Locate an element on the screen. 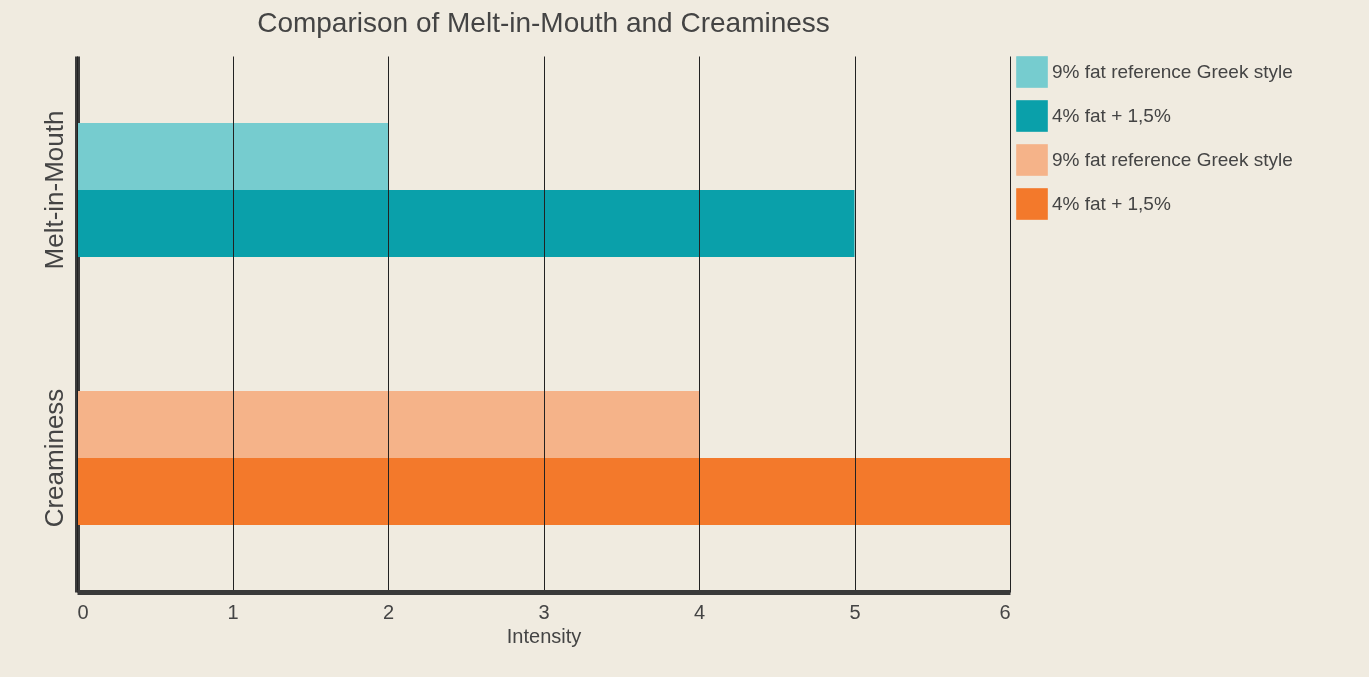  chart-title: Comparison of Melt-in-Mouth and Creaminess is located at coordinates (543, 22).